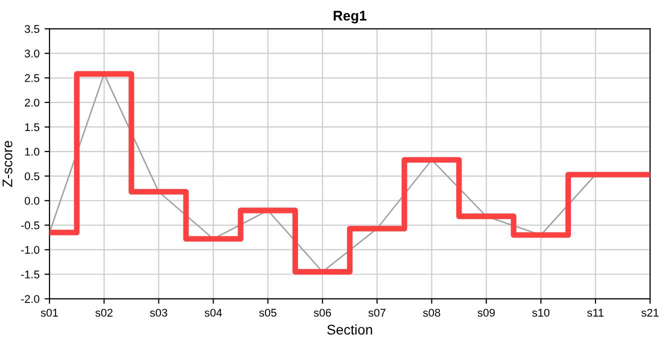 Image resolution: width=660 pixels, height=360 pixels. I want to click on x-tick-label: s09, so click(486, 312).